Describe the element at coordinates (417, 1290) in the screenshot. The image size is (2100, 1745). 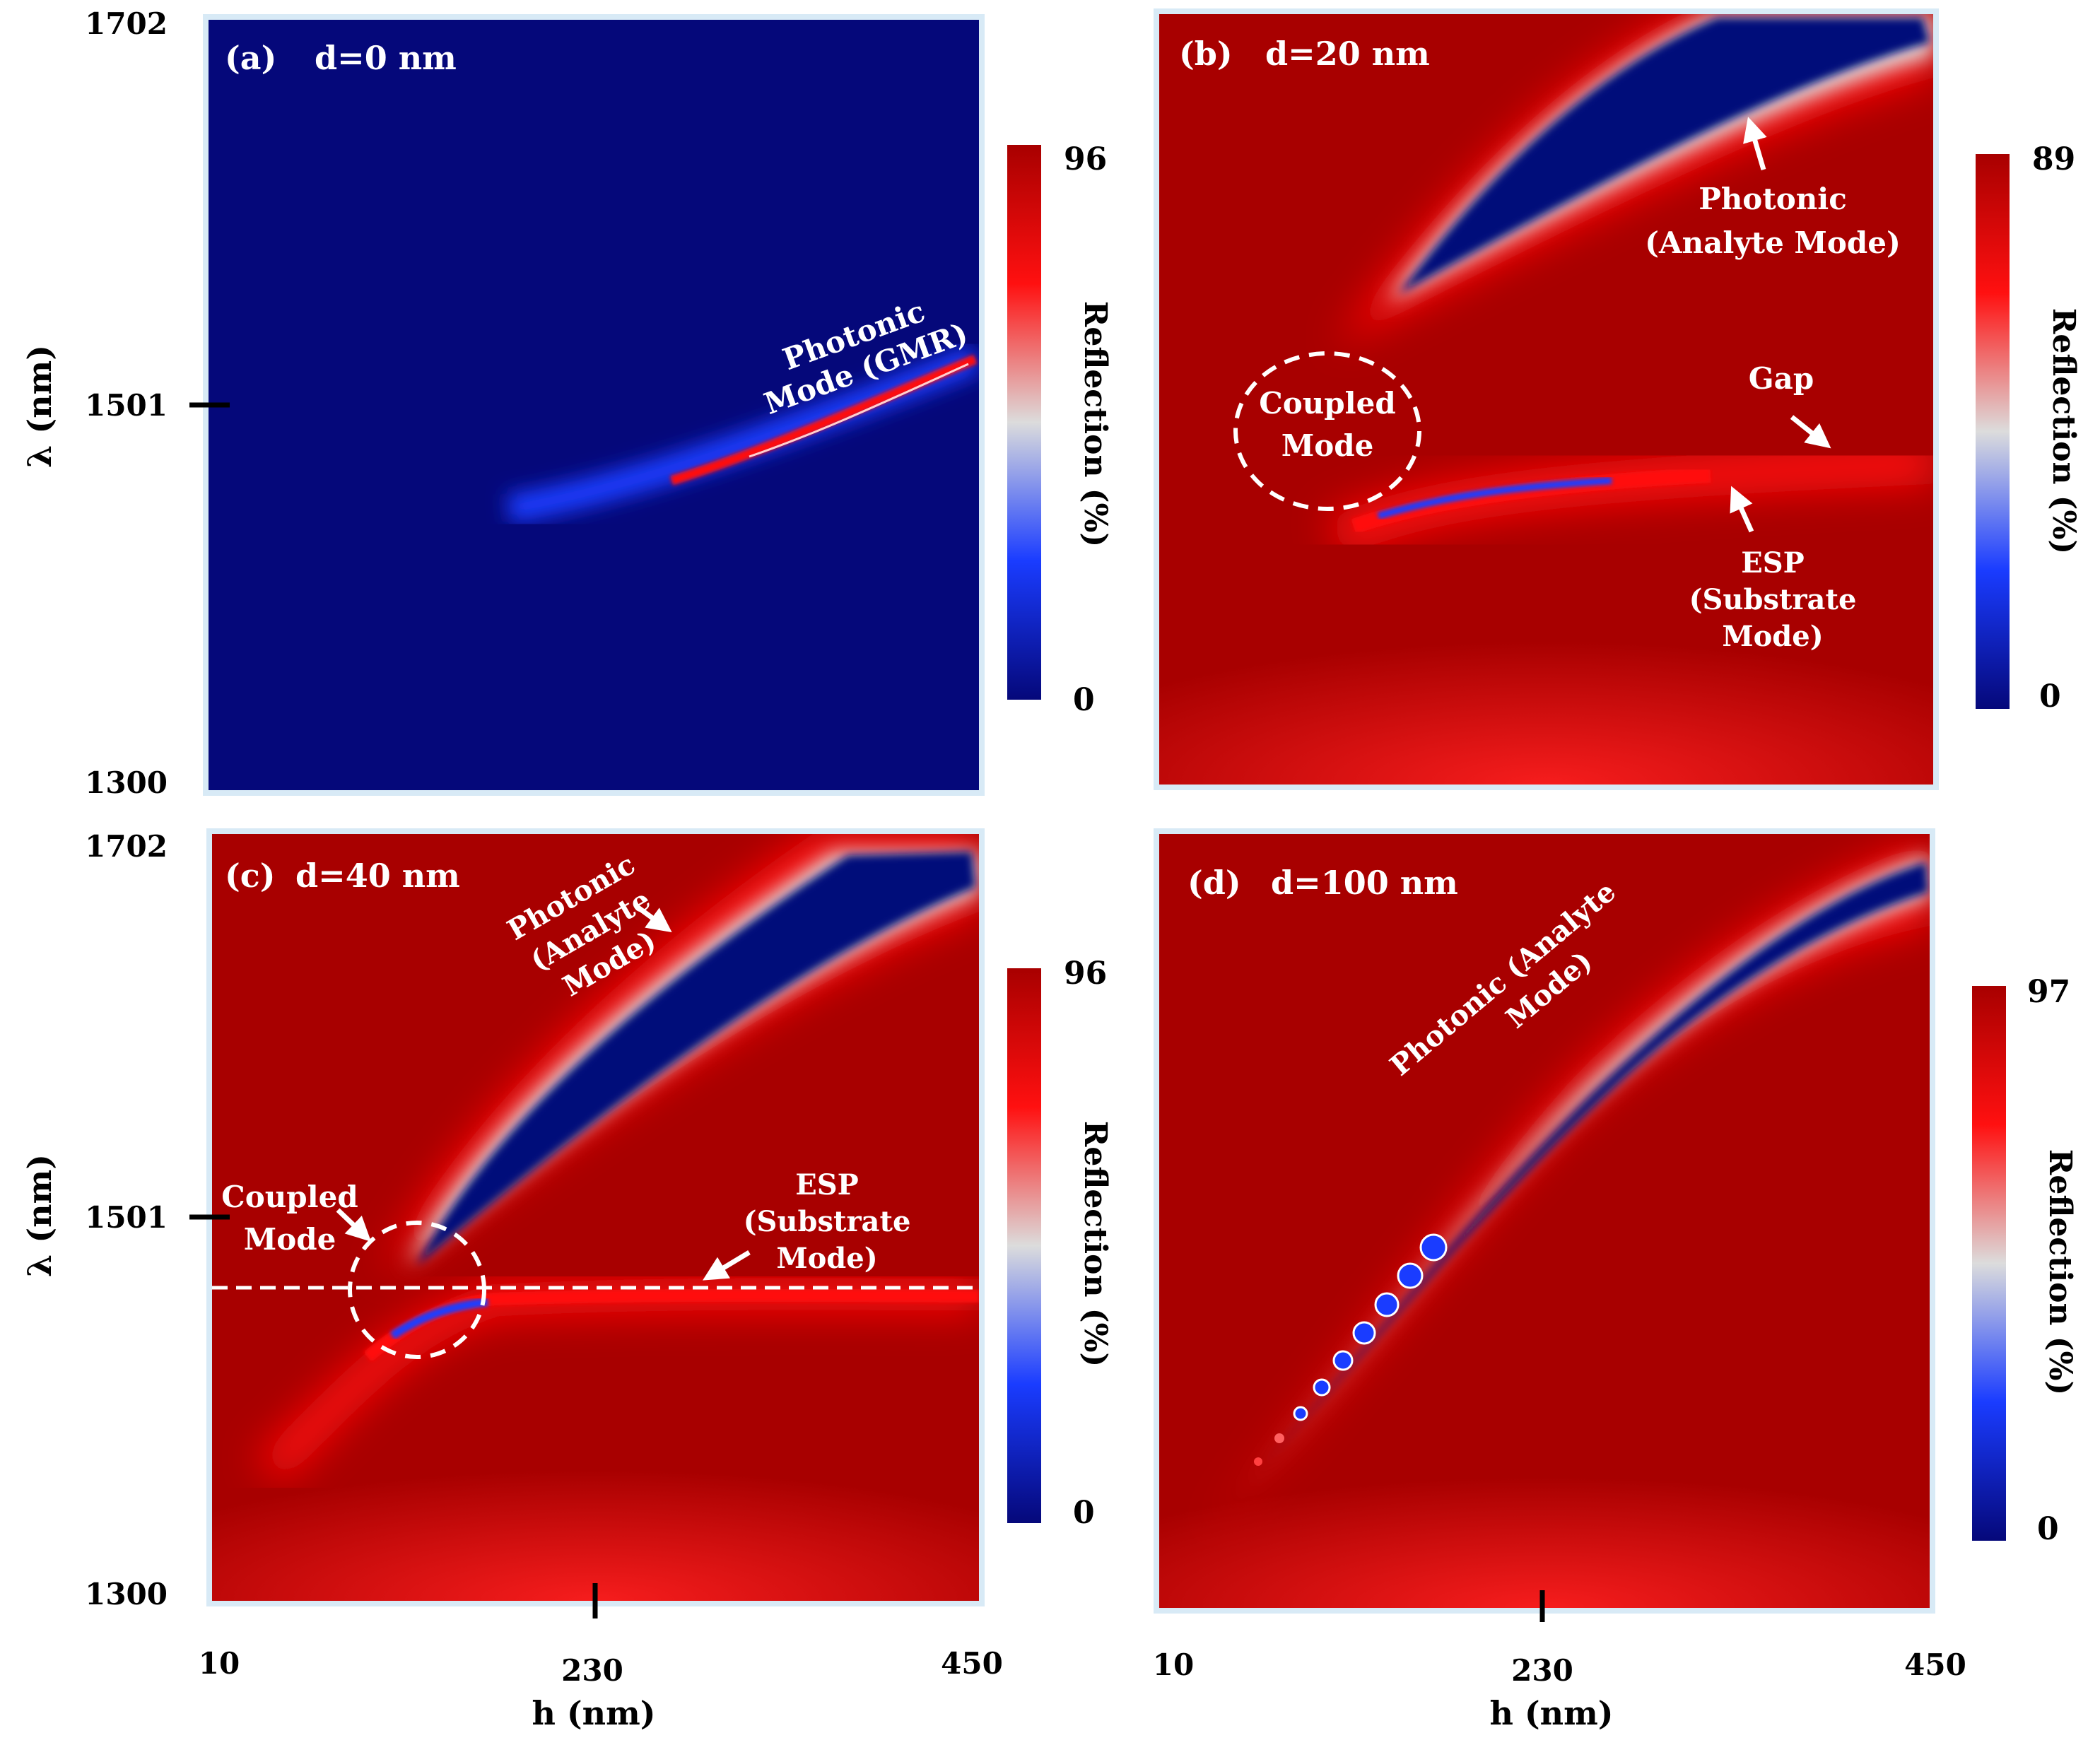
I see `panel-c-coupled-circle` at that location.